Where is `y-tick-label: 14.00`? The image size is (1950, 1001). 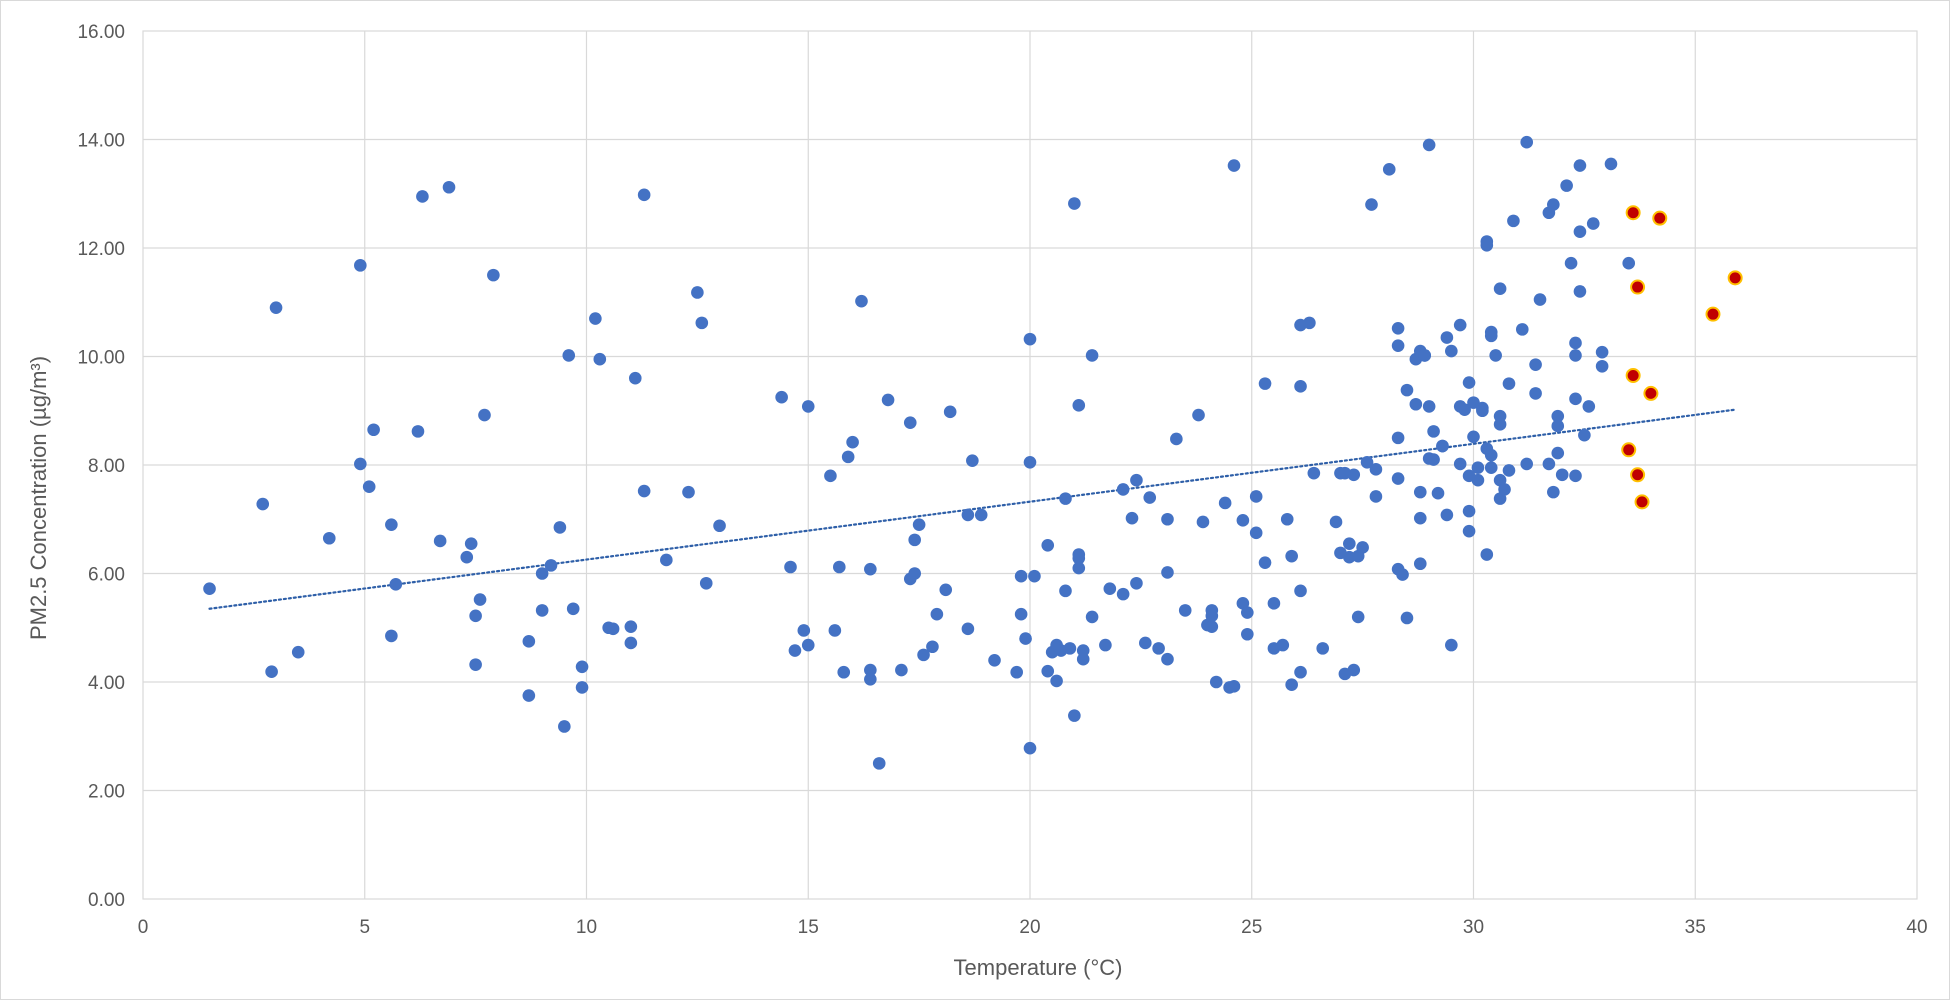 y-tick-label: 14.00 is located at coordinates (101, 141).